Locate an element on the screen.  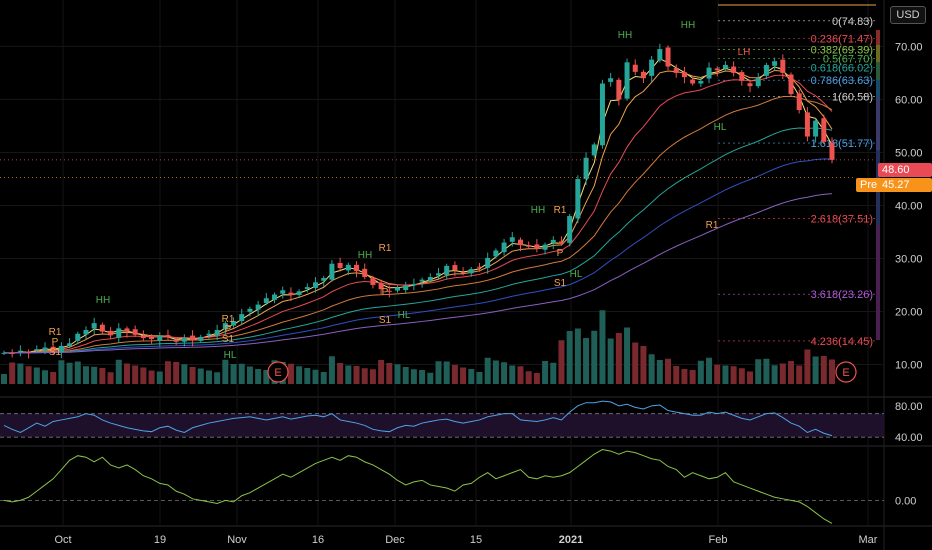
y-tick-label: 40.00 is located at coordinates (909, 206).